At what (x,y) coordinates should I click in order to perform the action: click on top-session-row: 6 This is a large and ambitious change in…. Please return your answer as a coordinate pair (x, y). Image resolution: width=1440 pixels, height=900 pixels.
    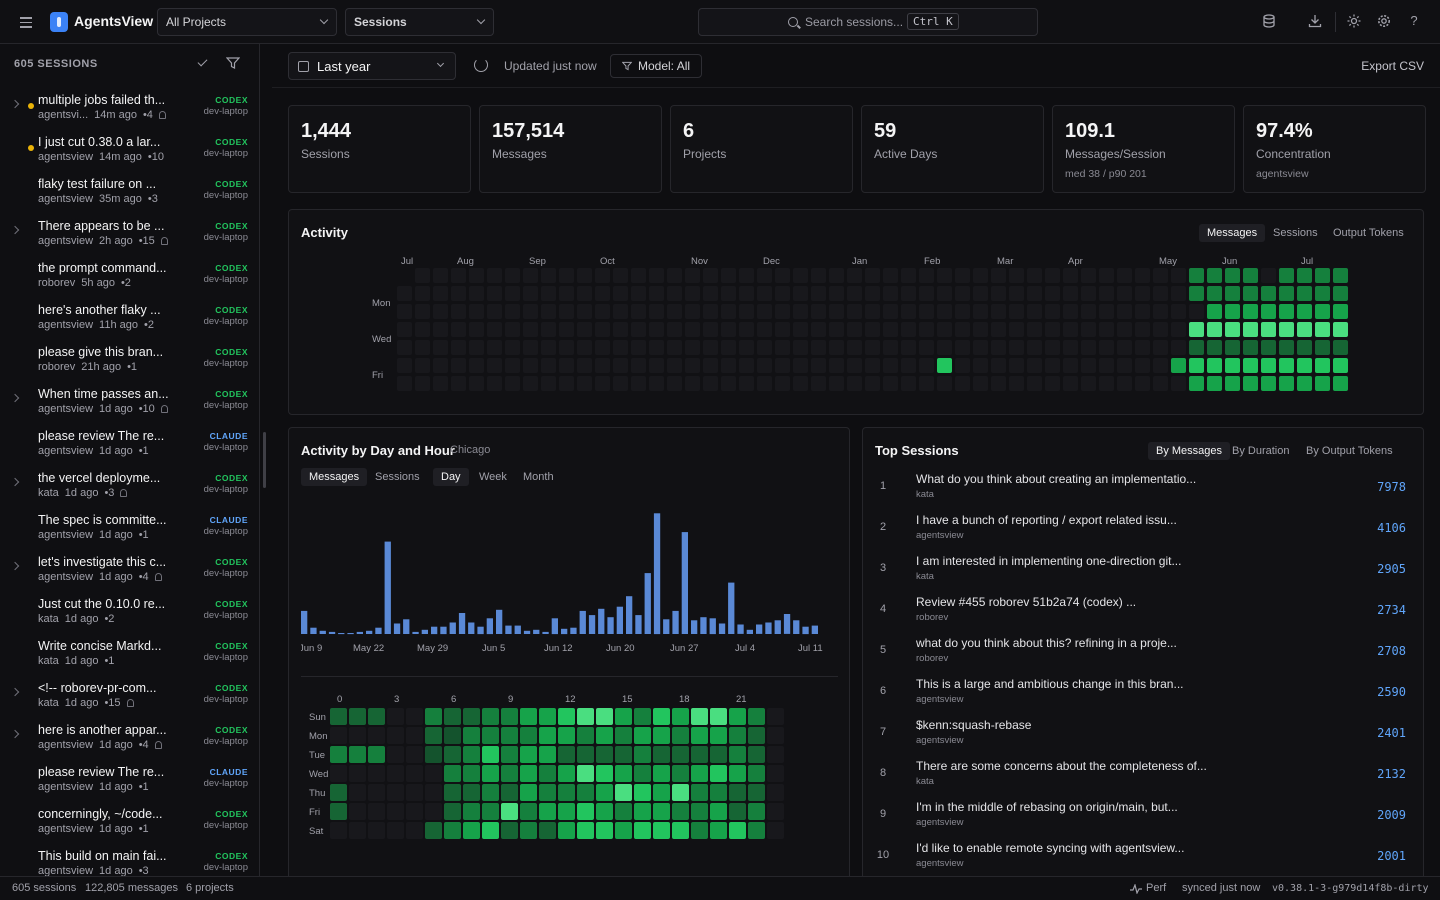
    Looking at the image, I should click on (1143, 693).